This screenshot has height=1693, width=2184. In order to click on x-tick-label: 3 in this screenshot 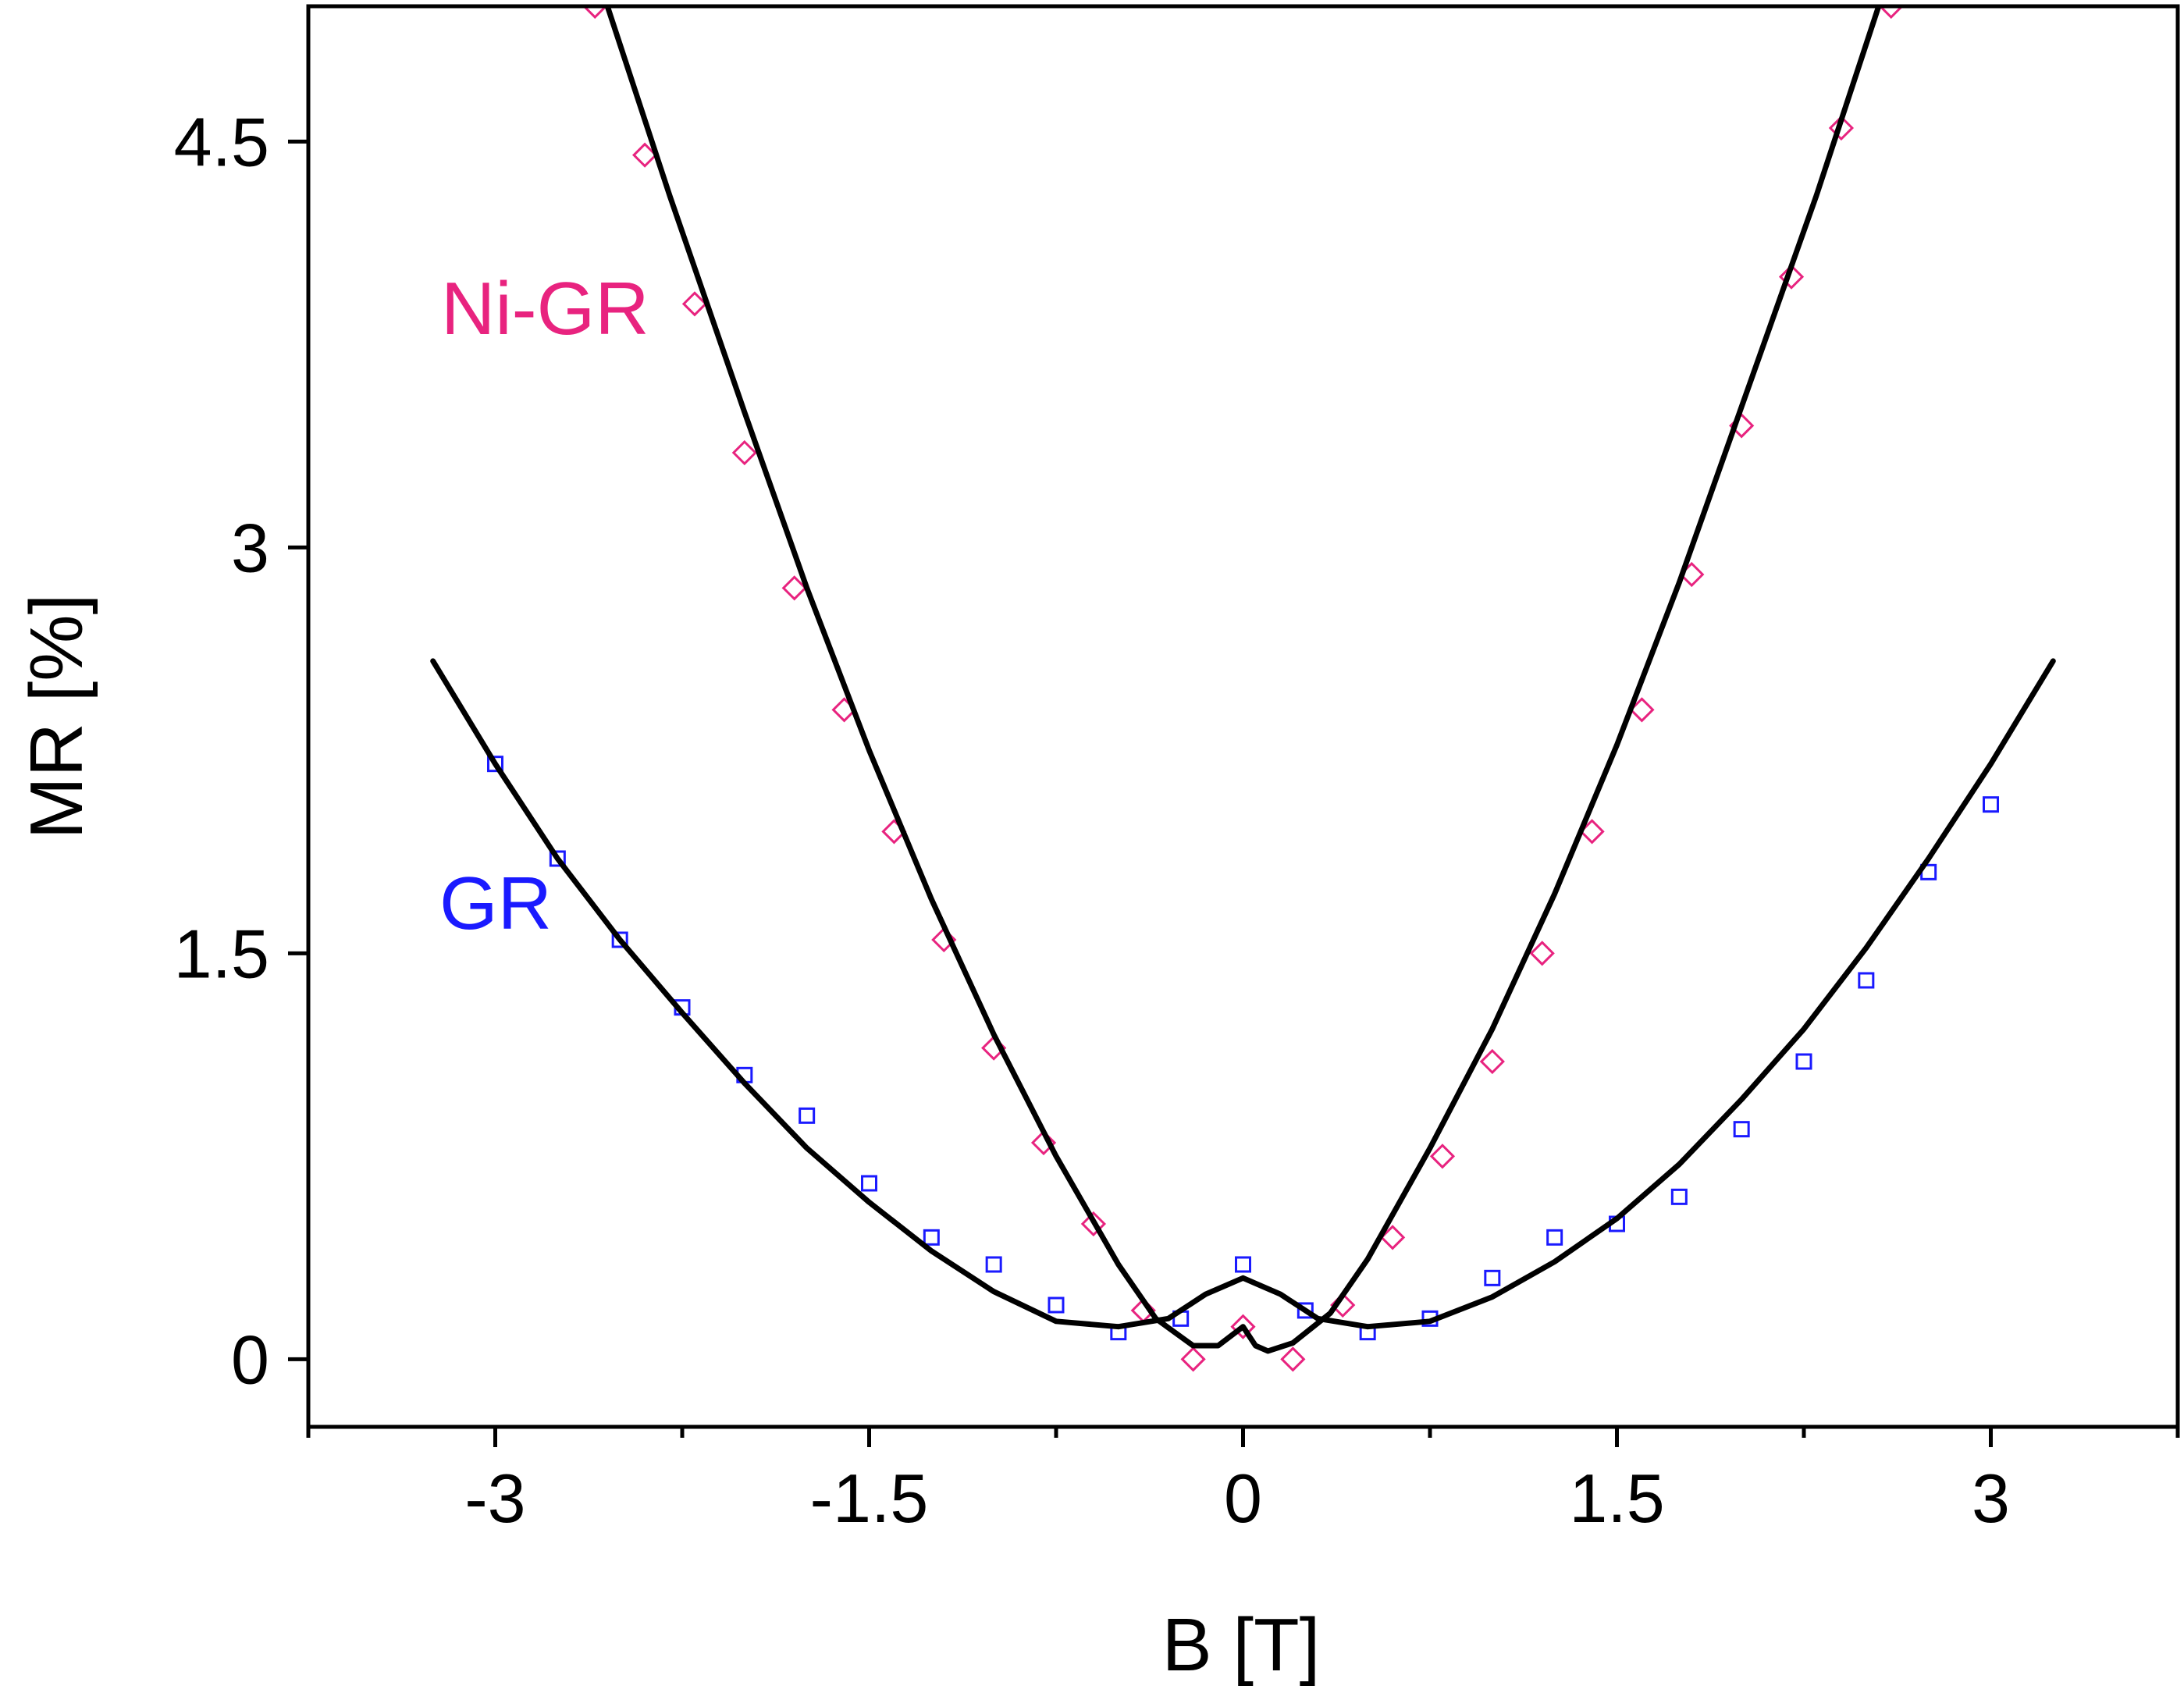, I will do `click(1991, 1498)`.